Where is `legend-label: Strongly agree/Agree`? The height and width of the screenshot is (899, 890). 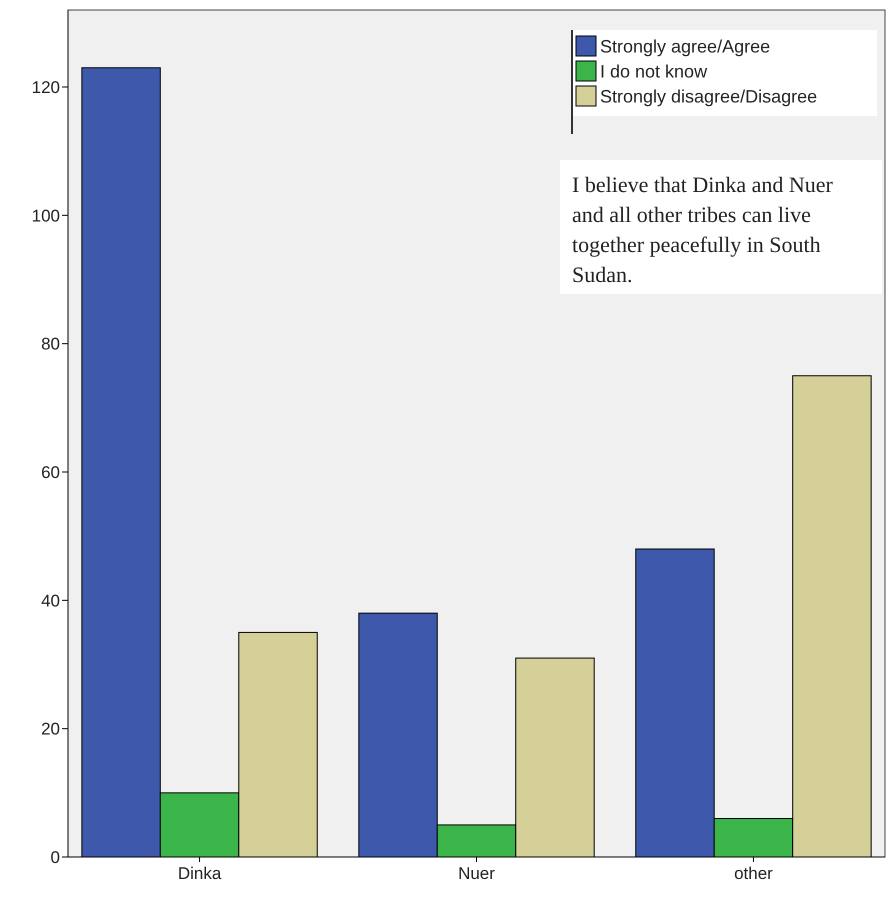 legend-label: Strongly agree/Agree is located at coordinates (685, 46).